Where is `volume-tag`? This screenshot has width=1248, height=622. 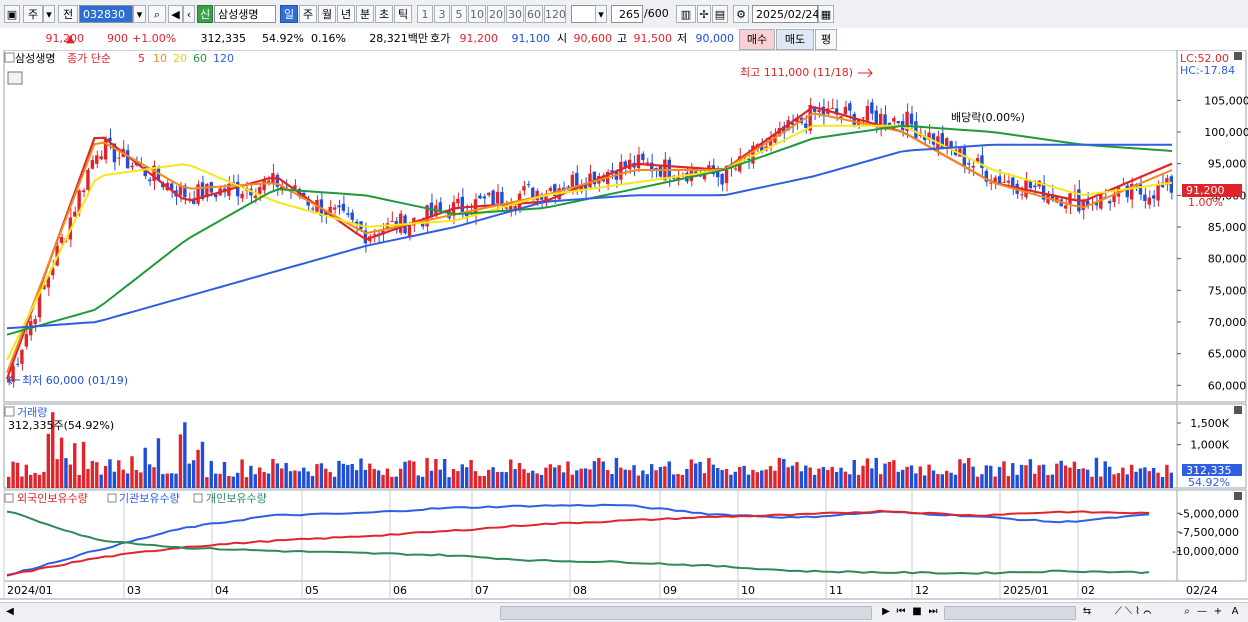 volume-tag is located at coordinates (1212, 470).